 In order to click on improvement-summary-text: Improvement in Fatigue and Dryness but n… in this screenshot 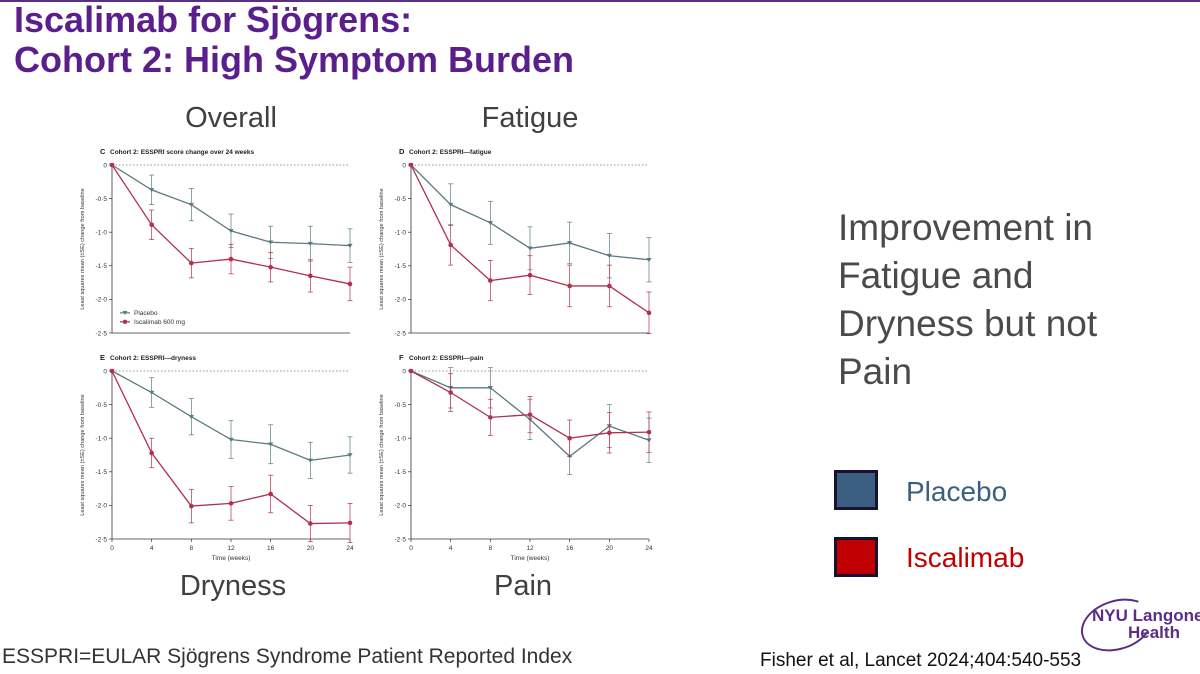, I will do `click(968, 299)`.